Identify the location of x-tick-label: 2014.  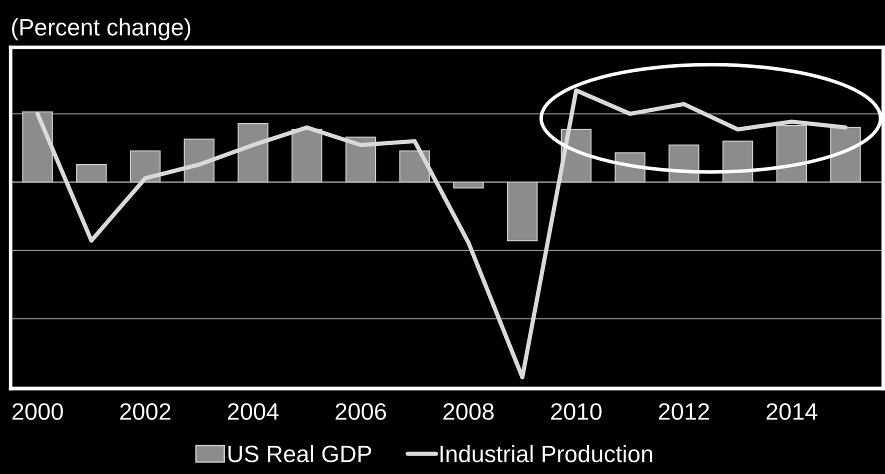
(792, 411).